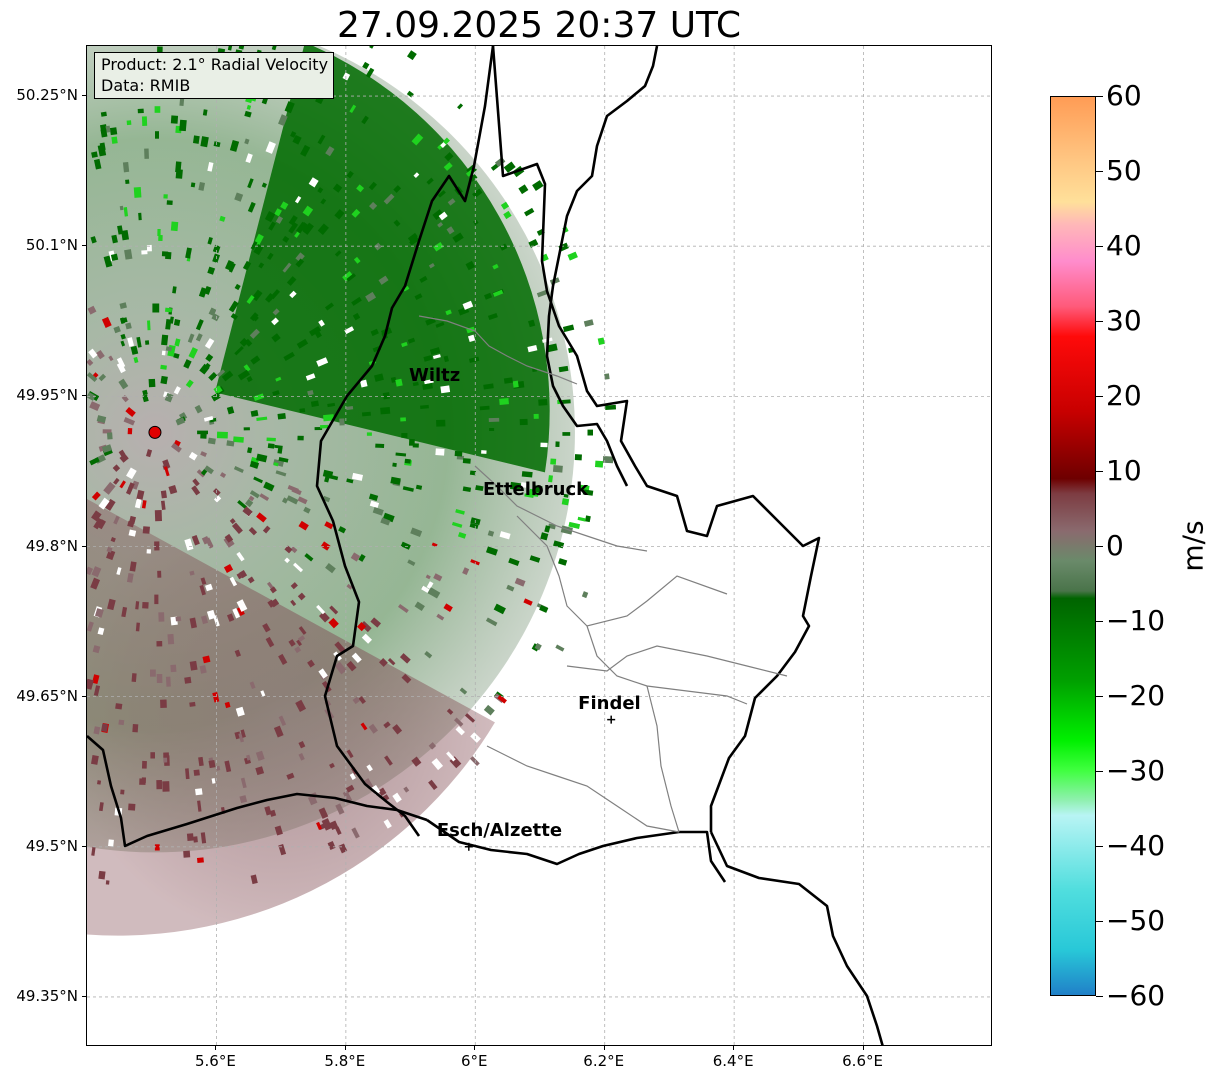  I want to click on colorbar-tick-label: −30, so click(1136, 770).